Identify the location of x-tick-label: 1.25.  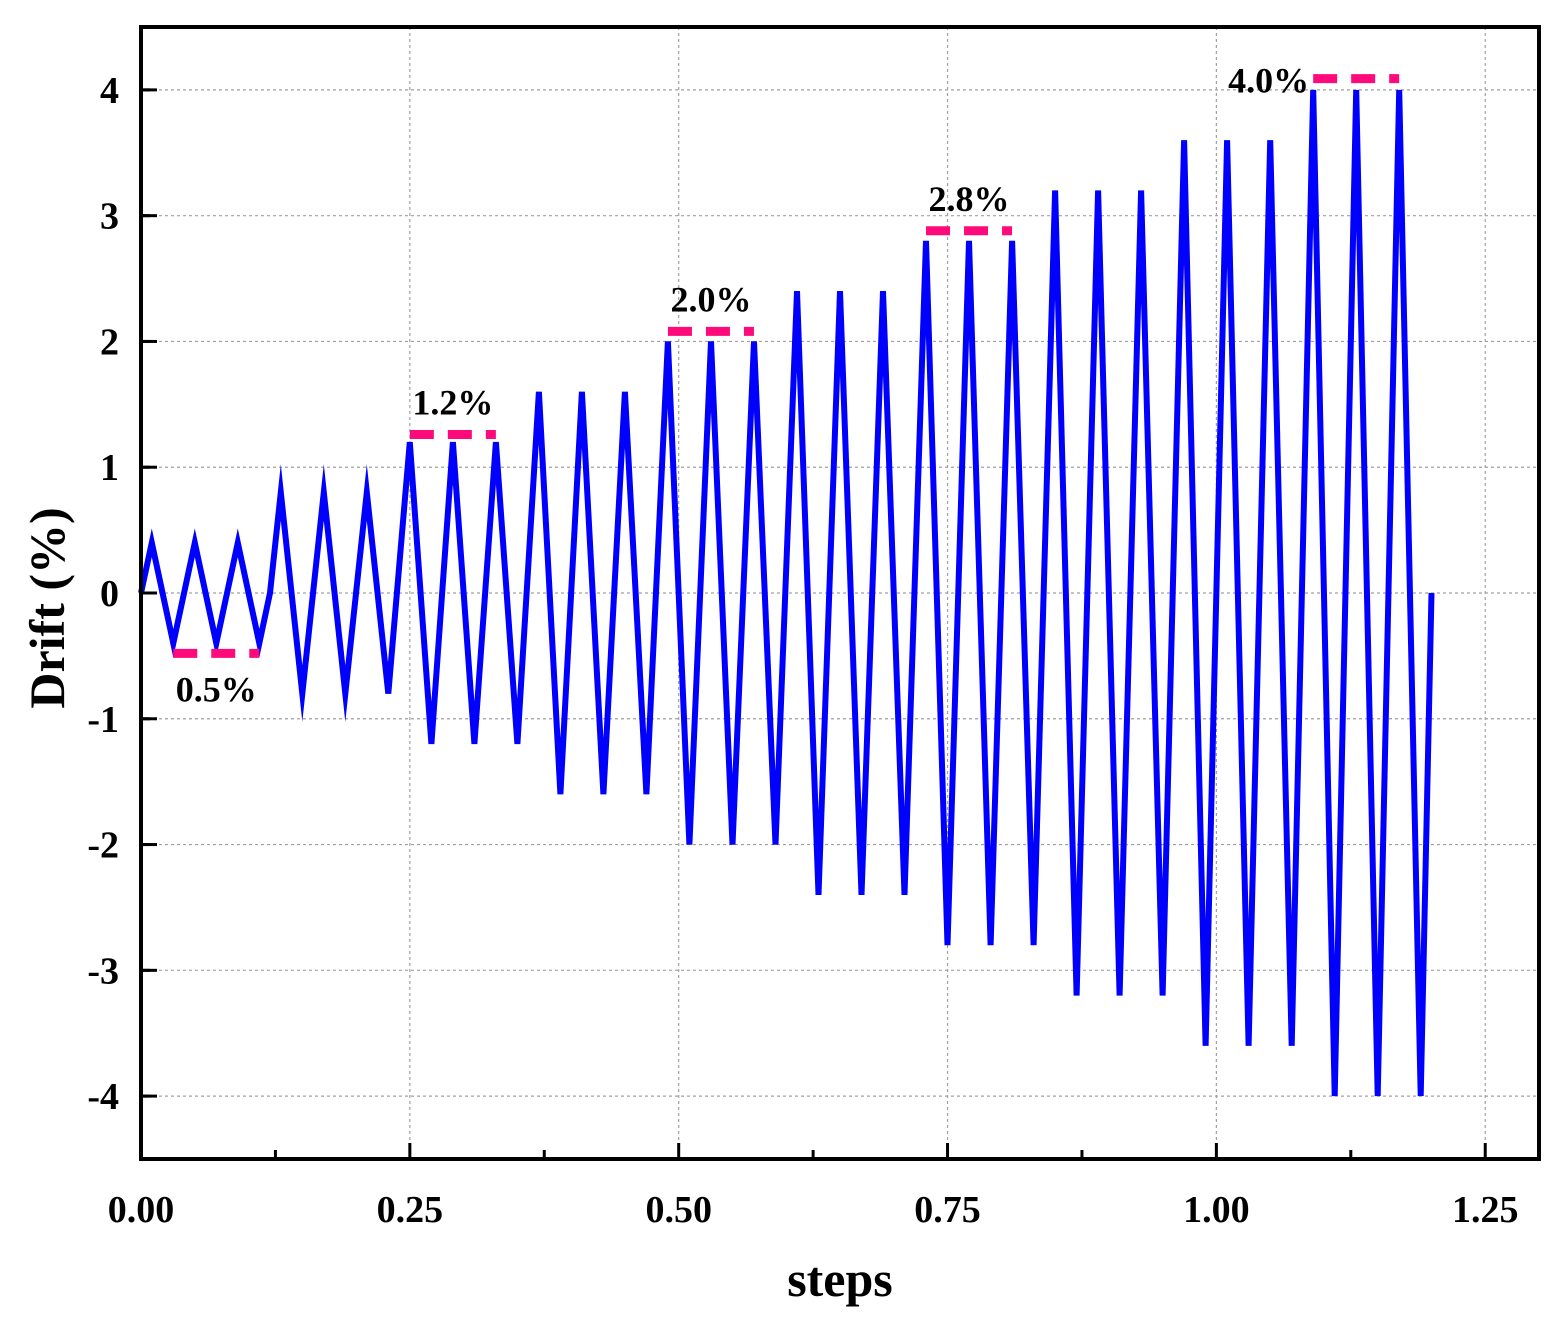
(1485, 1210).